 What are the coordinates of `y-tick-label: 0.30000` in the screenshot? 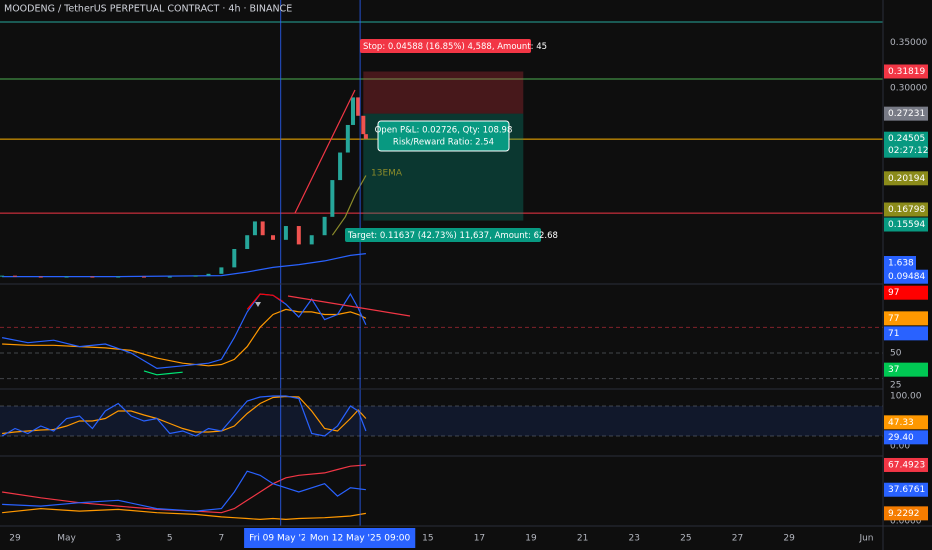 It's located at (908, 89).